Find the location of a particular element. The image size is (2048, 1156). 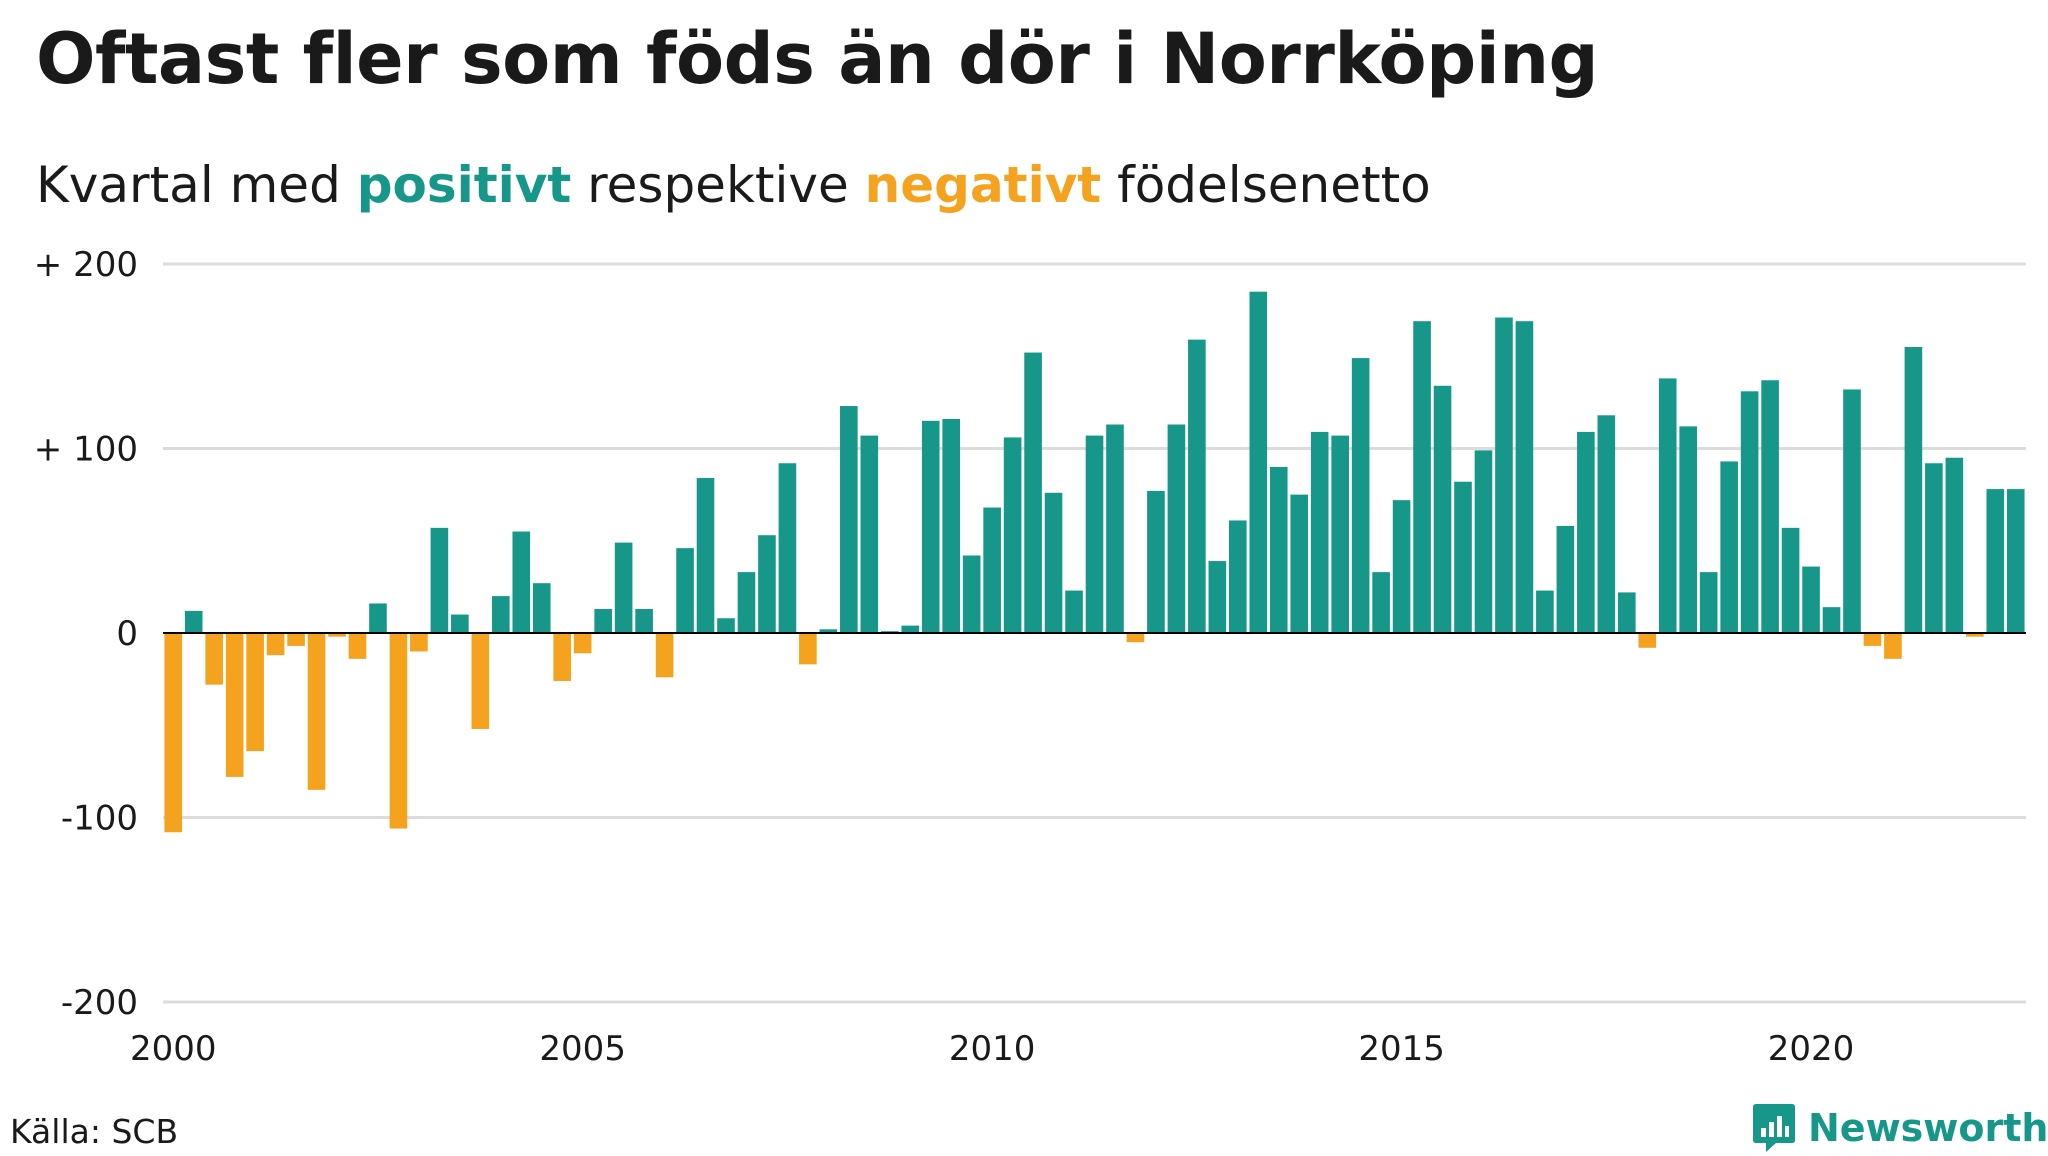

brand-name: Newsworthy is located at coordinates (1928, 1128).